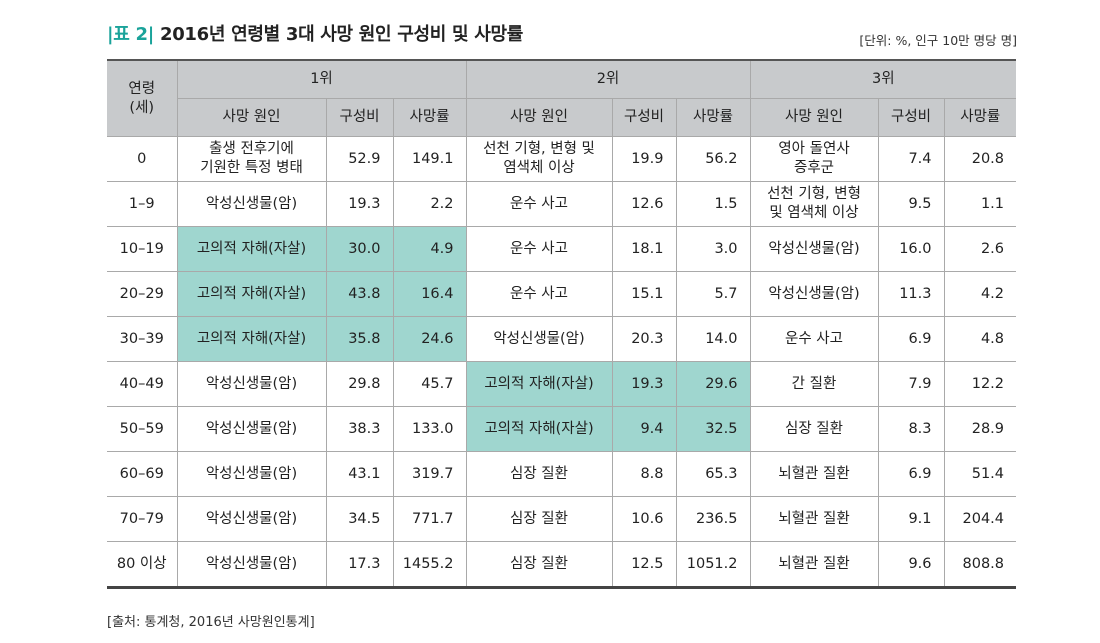 Image resolution: width=1100 pixels, height=643 pixels. I want to click on table-number-tag: |표 2|, so click(130, 34).